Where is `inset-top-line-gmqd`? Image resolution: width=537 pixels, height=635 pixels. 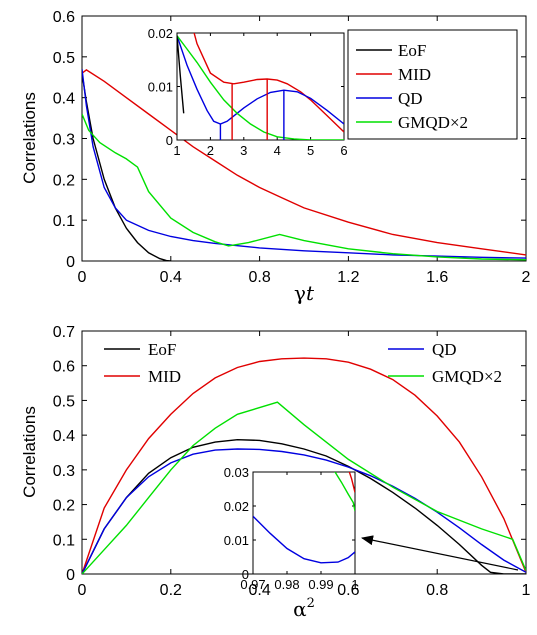 inset-top-line-gmqd is located at coordinates (260, 87).